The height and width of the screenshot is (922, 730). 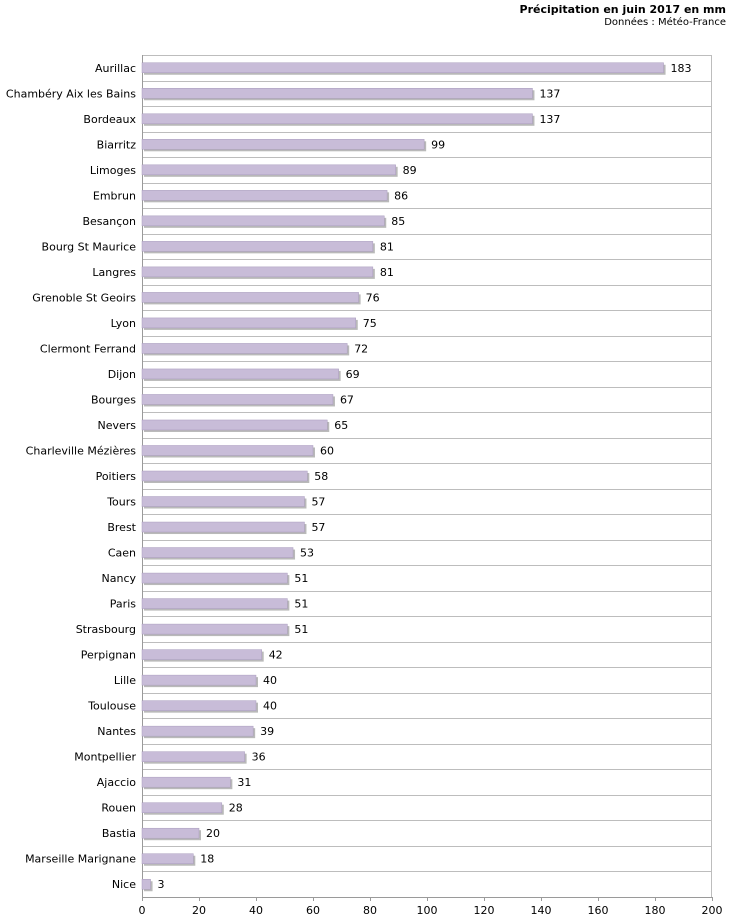 What do you see at coordinates (88, 348) in the screenshot?
I see `category-label: Clermont Ferrand` at bounding box center [88, 348].